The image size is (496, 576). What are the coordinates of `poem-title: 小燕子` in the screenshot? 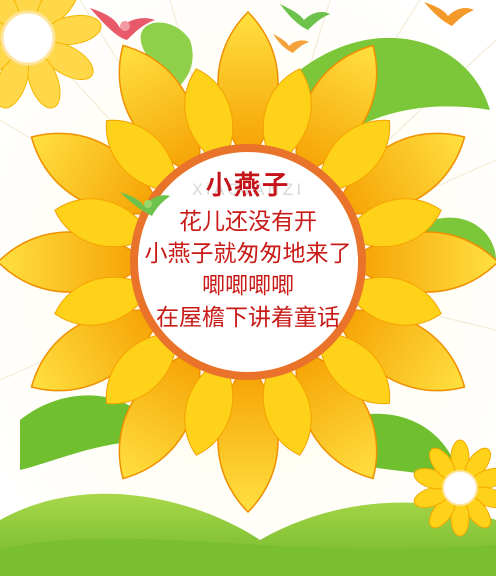 It's located at (247, 186).